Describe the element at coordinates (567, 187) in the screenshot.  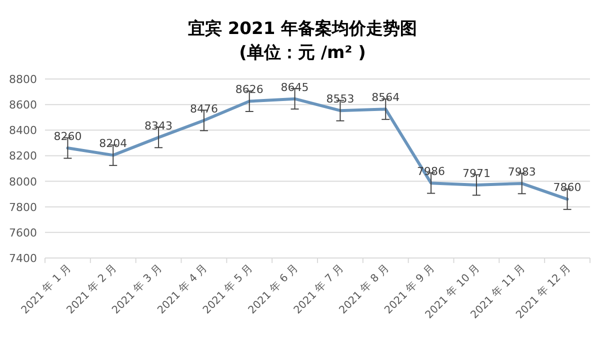
I see `data-label: 7860` at that location.